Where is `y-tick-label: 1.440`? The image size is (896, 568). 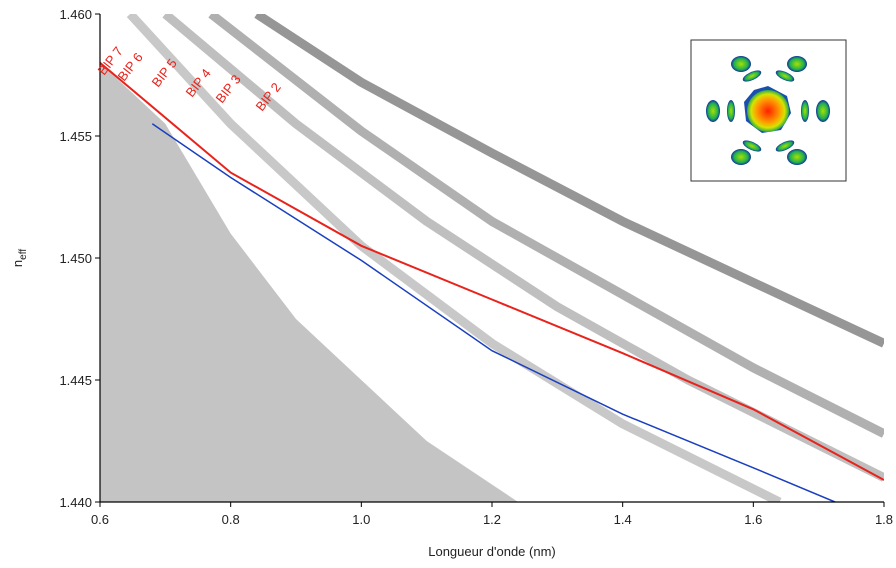 y-tick-label: 1.440 is located at coordinates (75, 502).